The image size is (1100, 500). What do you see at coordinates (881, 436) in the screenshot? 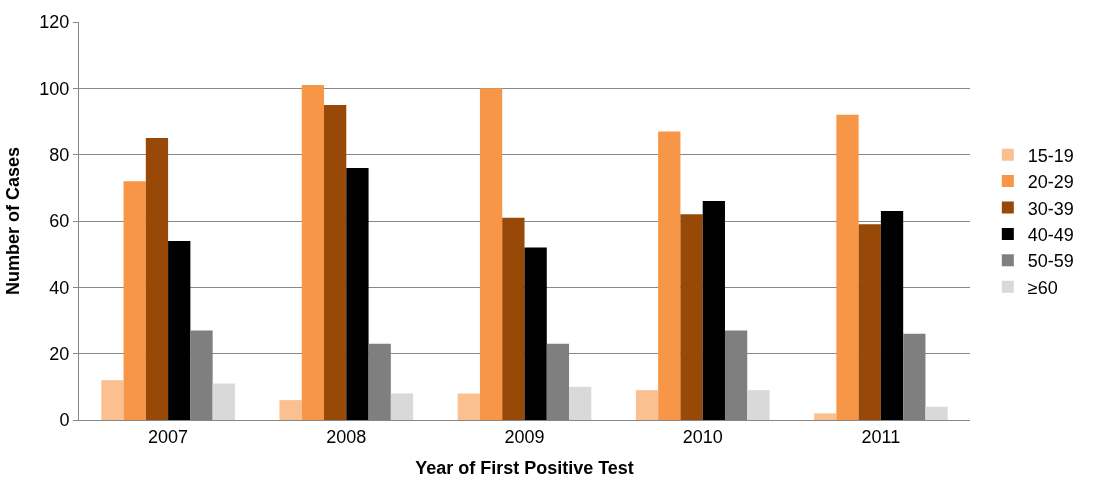
I see `x-tick-label: 2011` at bounding box center [881, 436].